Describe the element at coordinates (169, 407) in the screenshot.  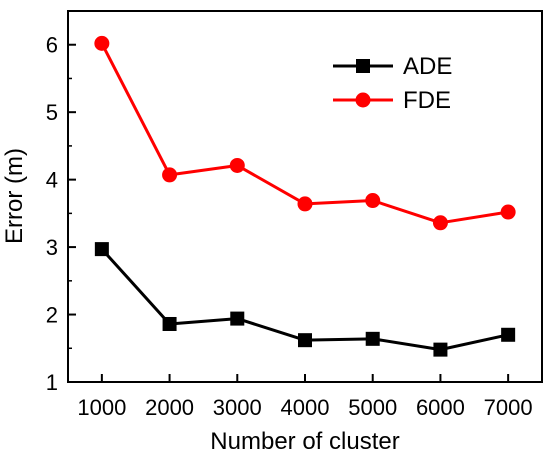
I see `x-tick-label: 2000` at that location.